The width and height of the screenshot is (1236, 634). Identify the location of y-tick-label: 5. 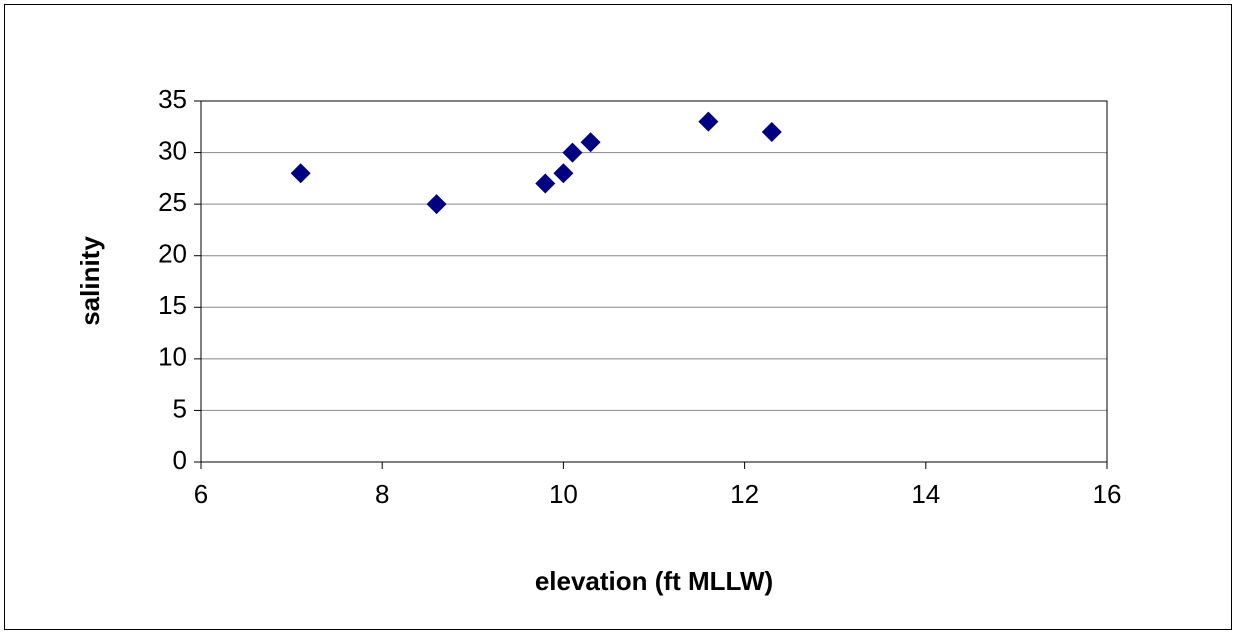
(180, 408).